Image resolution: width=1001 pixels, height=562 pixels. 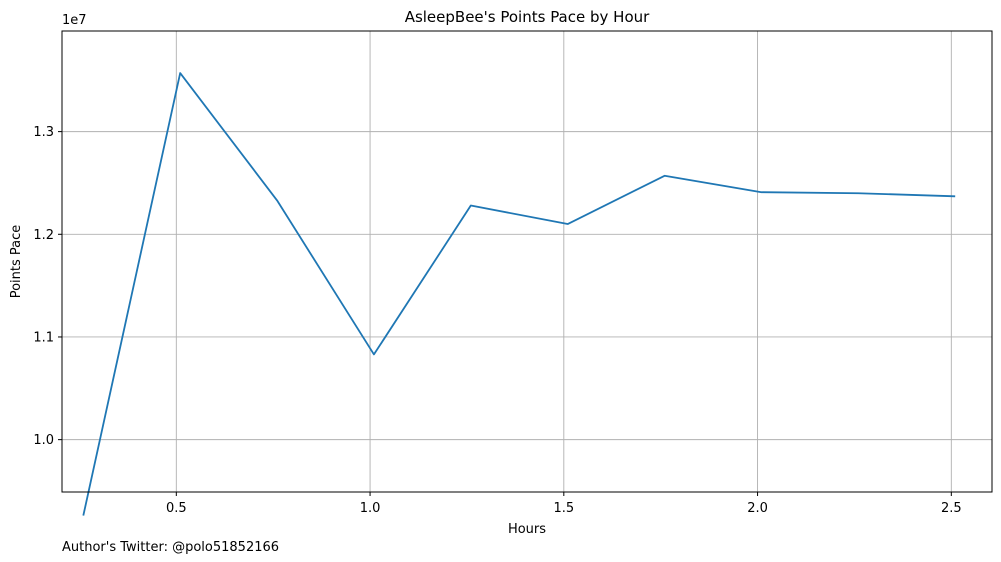 What do you see at coordinates (43, 440) in the screenshot?
I see `y-tick-label: 1.0` at bounding box center [43, 440].